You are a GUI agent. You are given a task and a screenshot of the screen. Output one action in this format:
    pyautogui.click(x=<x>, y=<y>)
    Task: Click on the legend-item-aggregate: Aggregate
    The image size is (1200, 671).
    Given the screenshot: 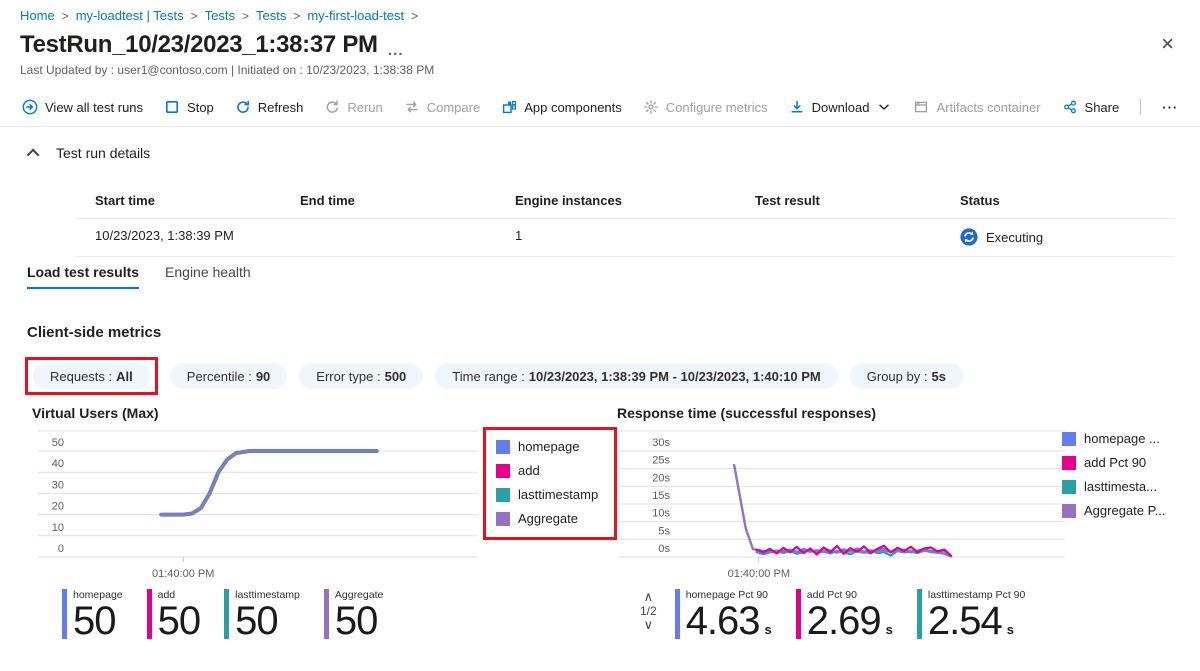 What is the action you would take?
    pyautogui.click(x=547, y=518)
    